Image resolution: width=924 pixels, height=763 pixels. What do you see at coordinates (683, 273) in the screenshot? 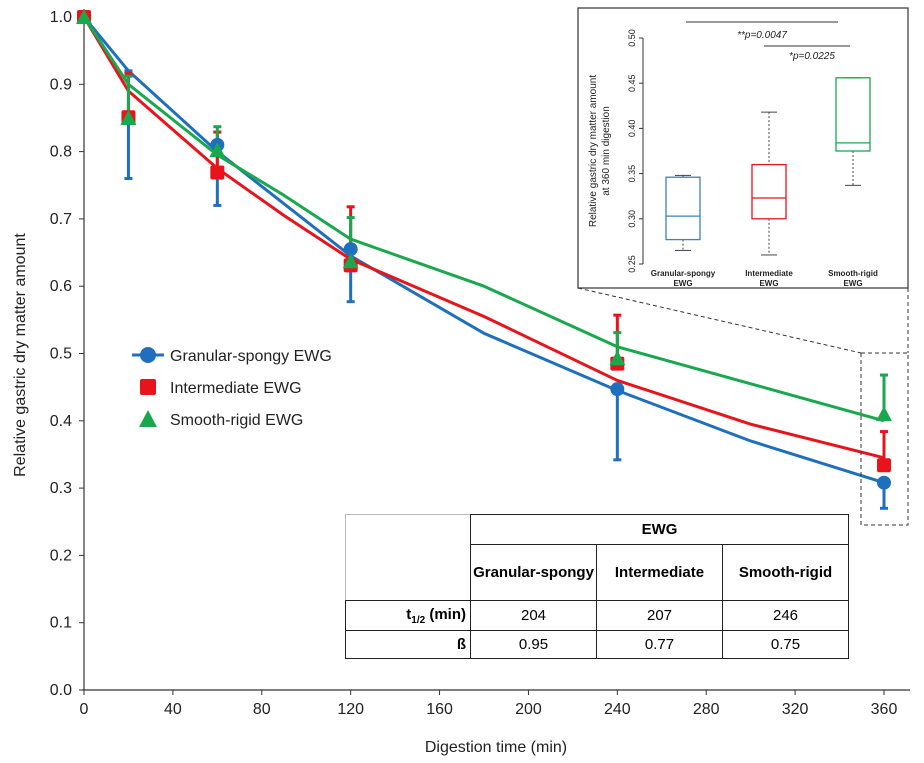
I see `inset-category-label: Granular-spongy` at bounding box center [683, 273].